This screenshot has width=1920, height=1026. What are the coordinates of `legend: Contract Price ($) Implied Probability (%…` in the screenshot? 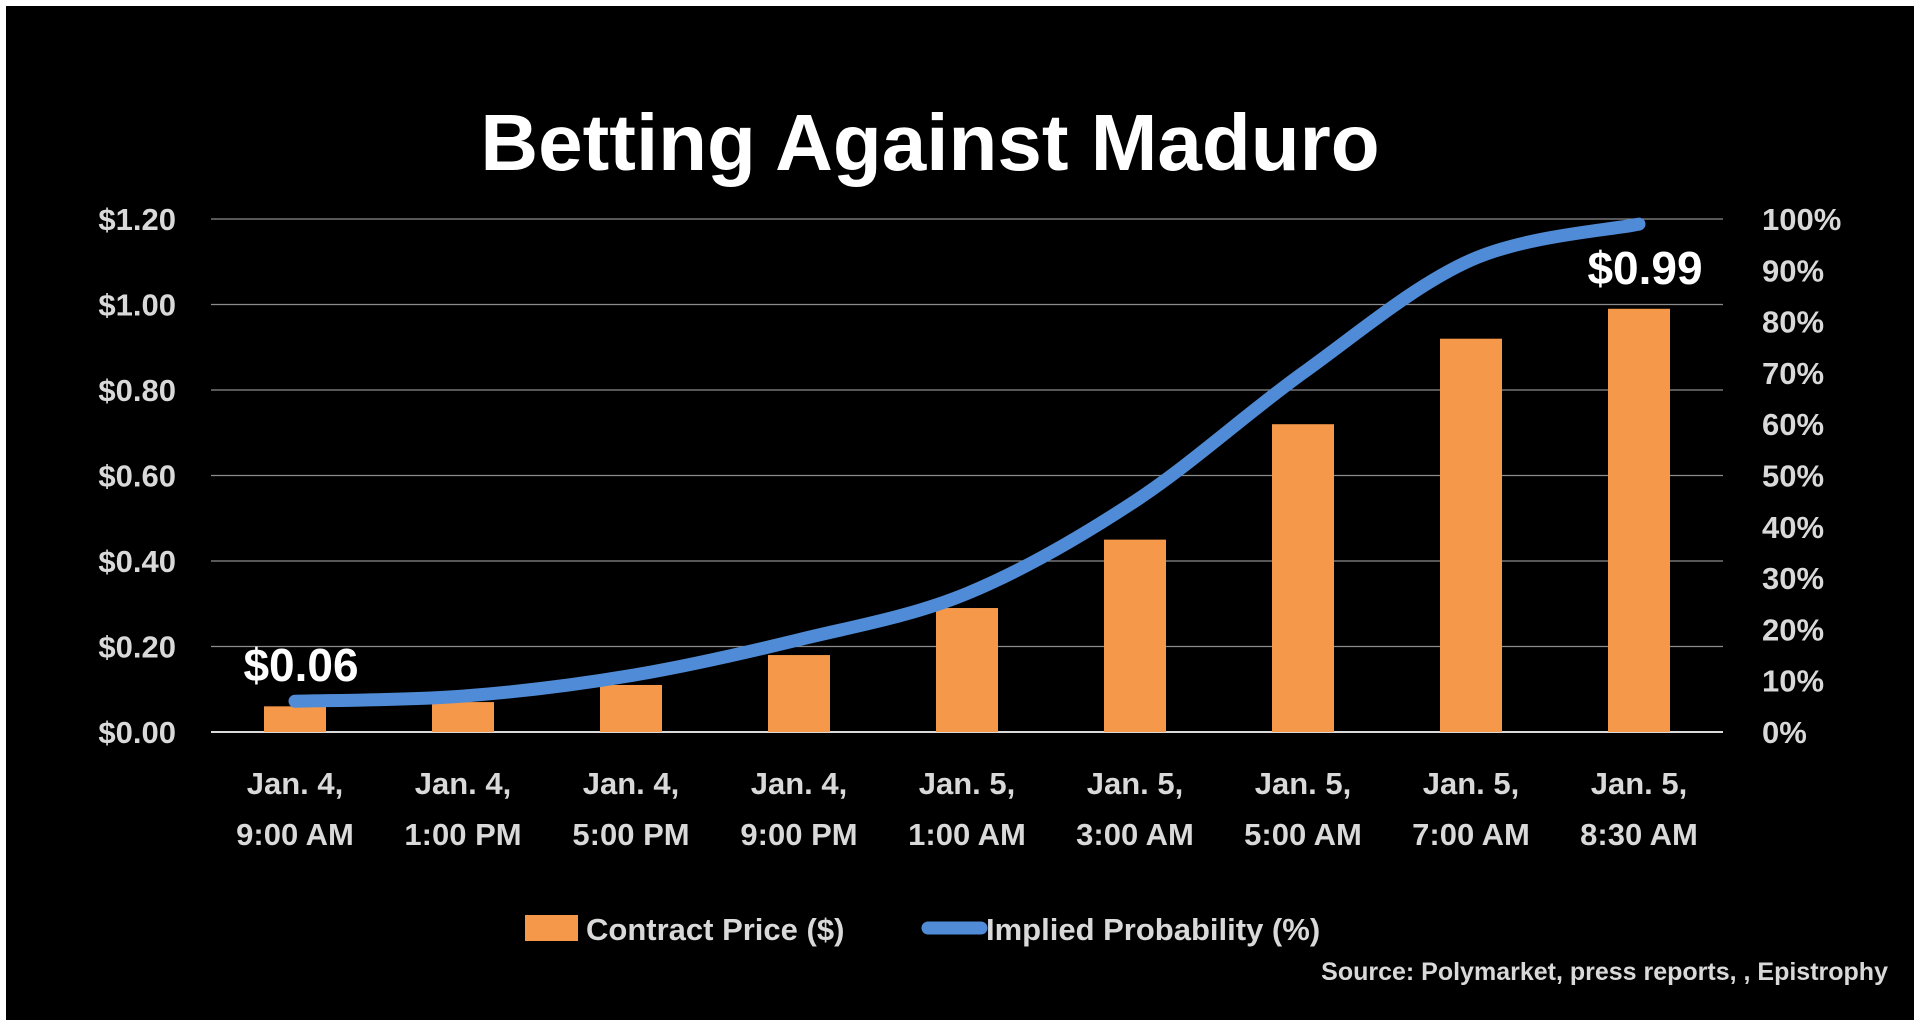 It's located at (922, 929).